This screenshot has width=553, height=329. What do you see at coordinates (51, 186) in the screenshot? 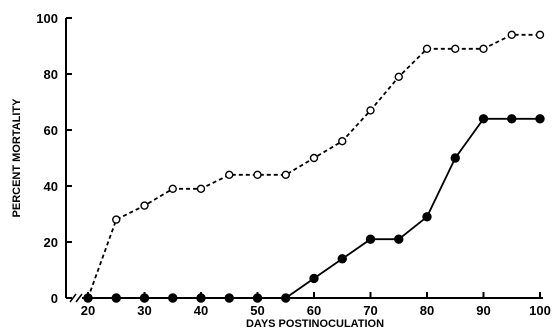
I see `y-tick-label: 40` at bounding box center [51, 186].